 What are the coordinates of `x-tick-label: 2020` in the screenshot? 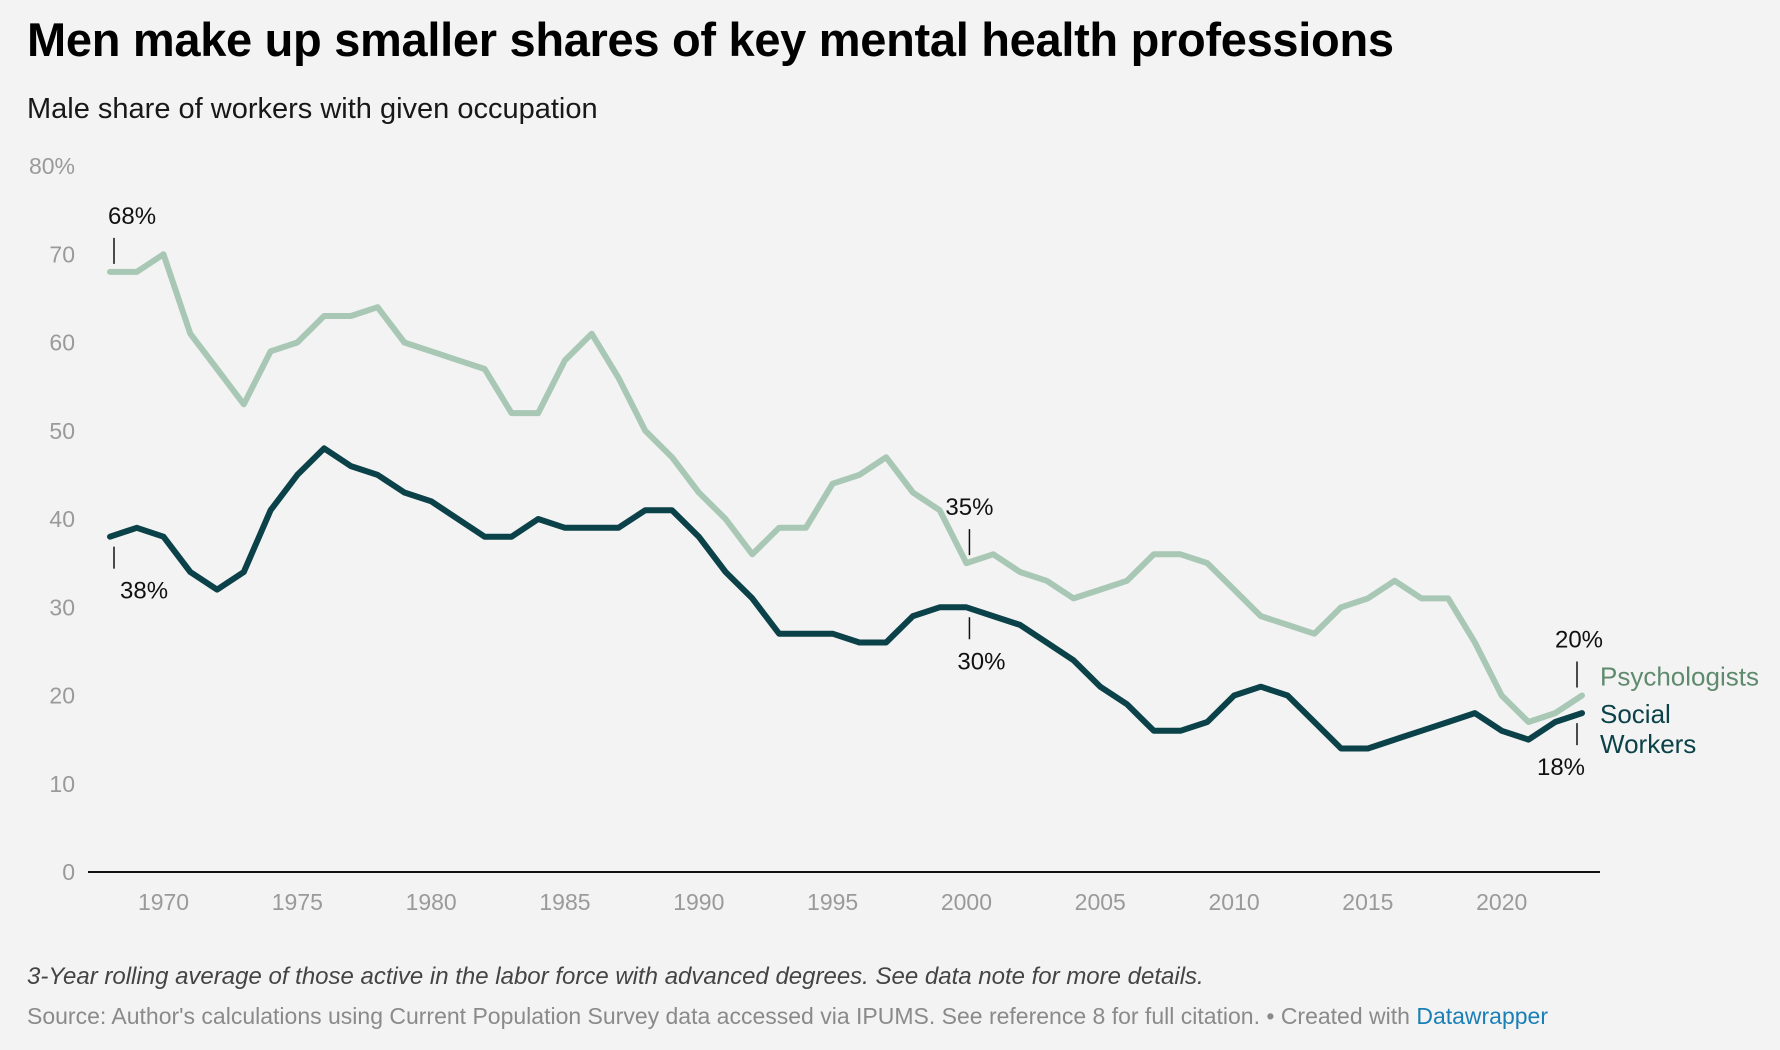 It's located at (1501, 902).